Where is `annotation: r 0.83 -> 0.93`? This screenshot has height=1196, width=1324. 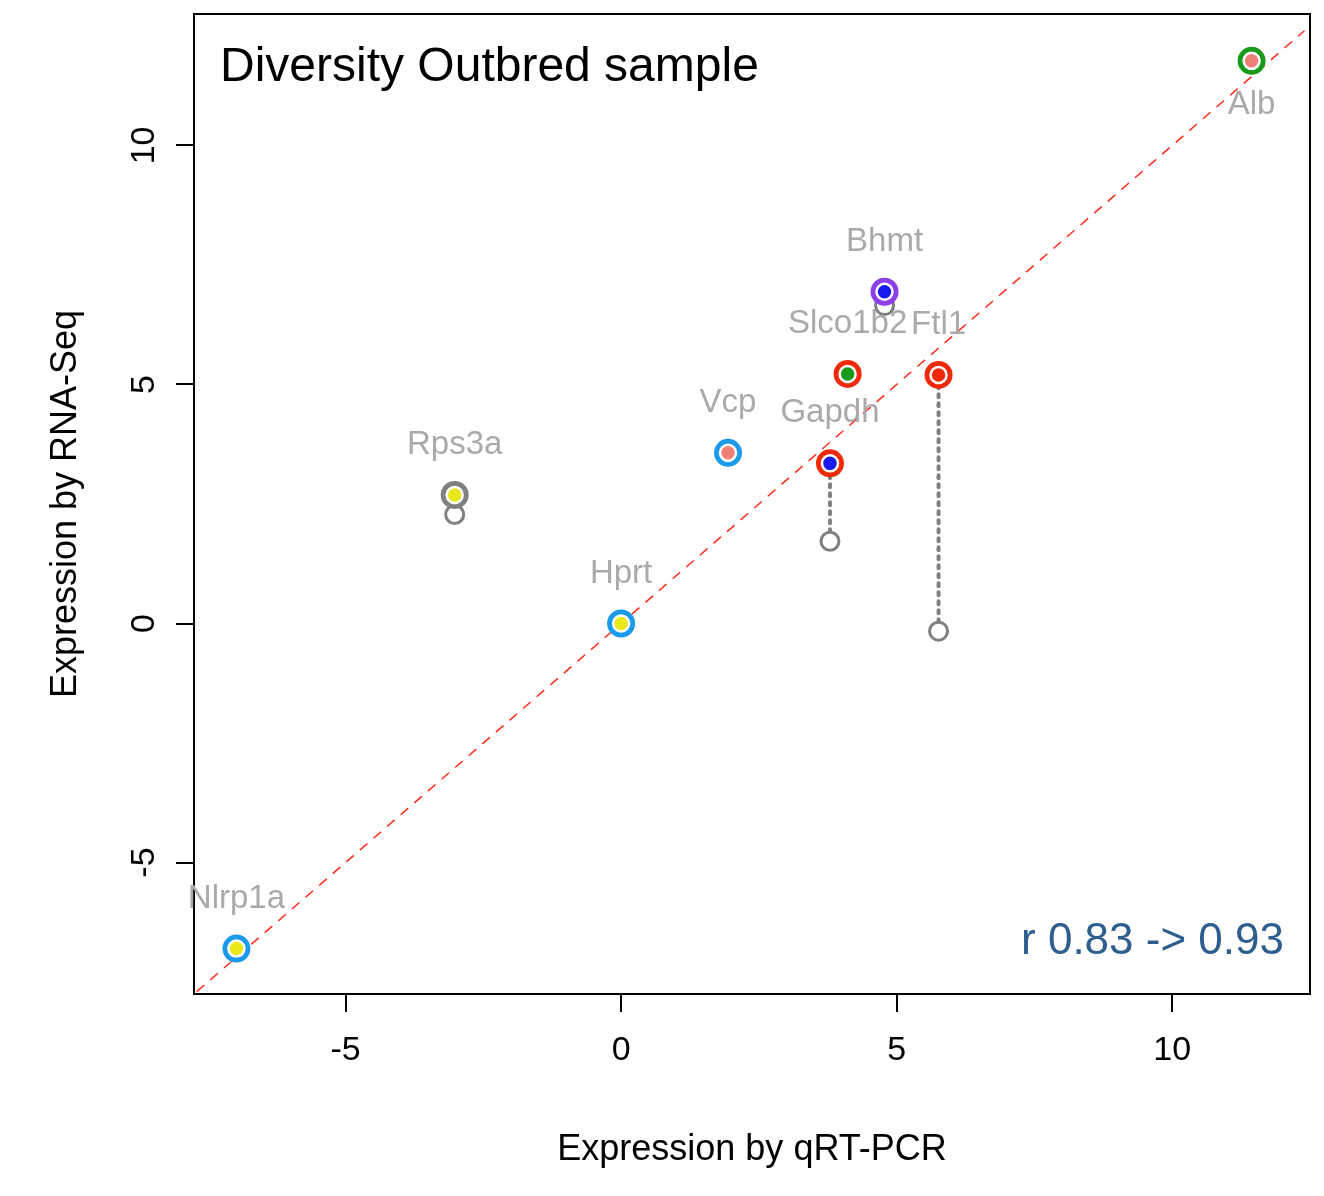 annotation: r 0.83 -> 0.93 is located at coordinates (1152, 939).